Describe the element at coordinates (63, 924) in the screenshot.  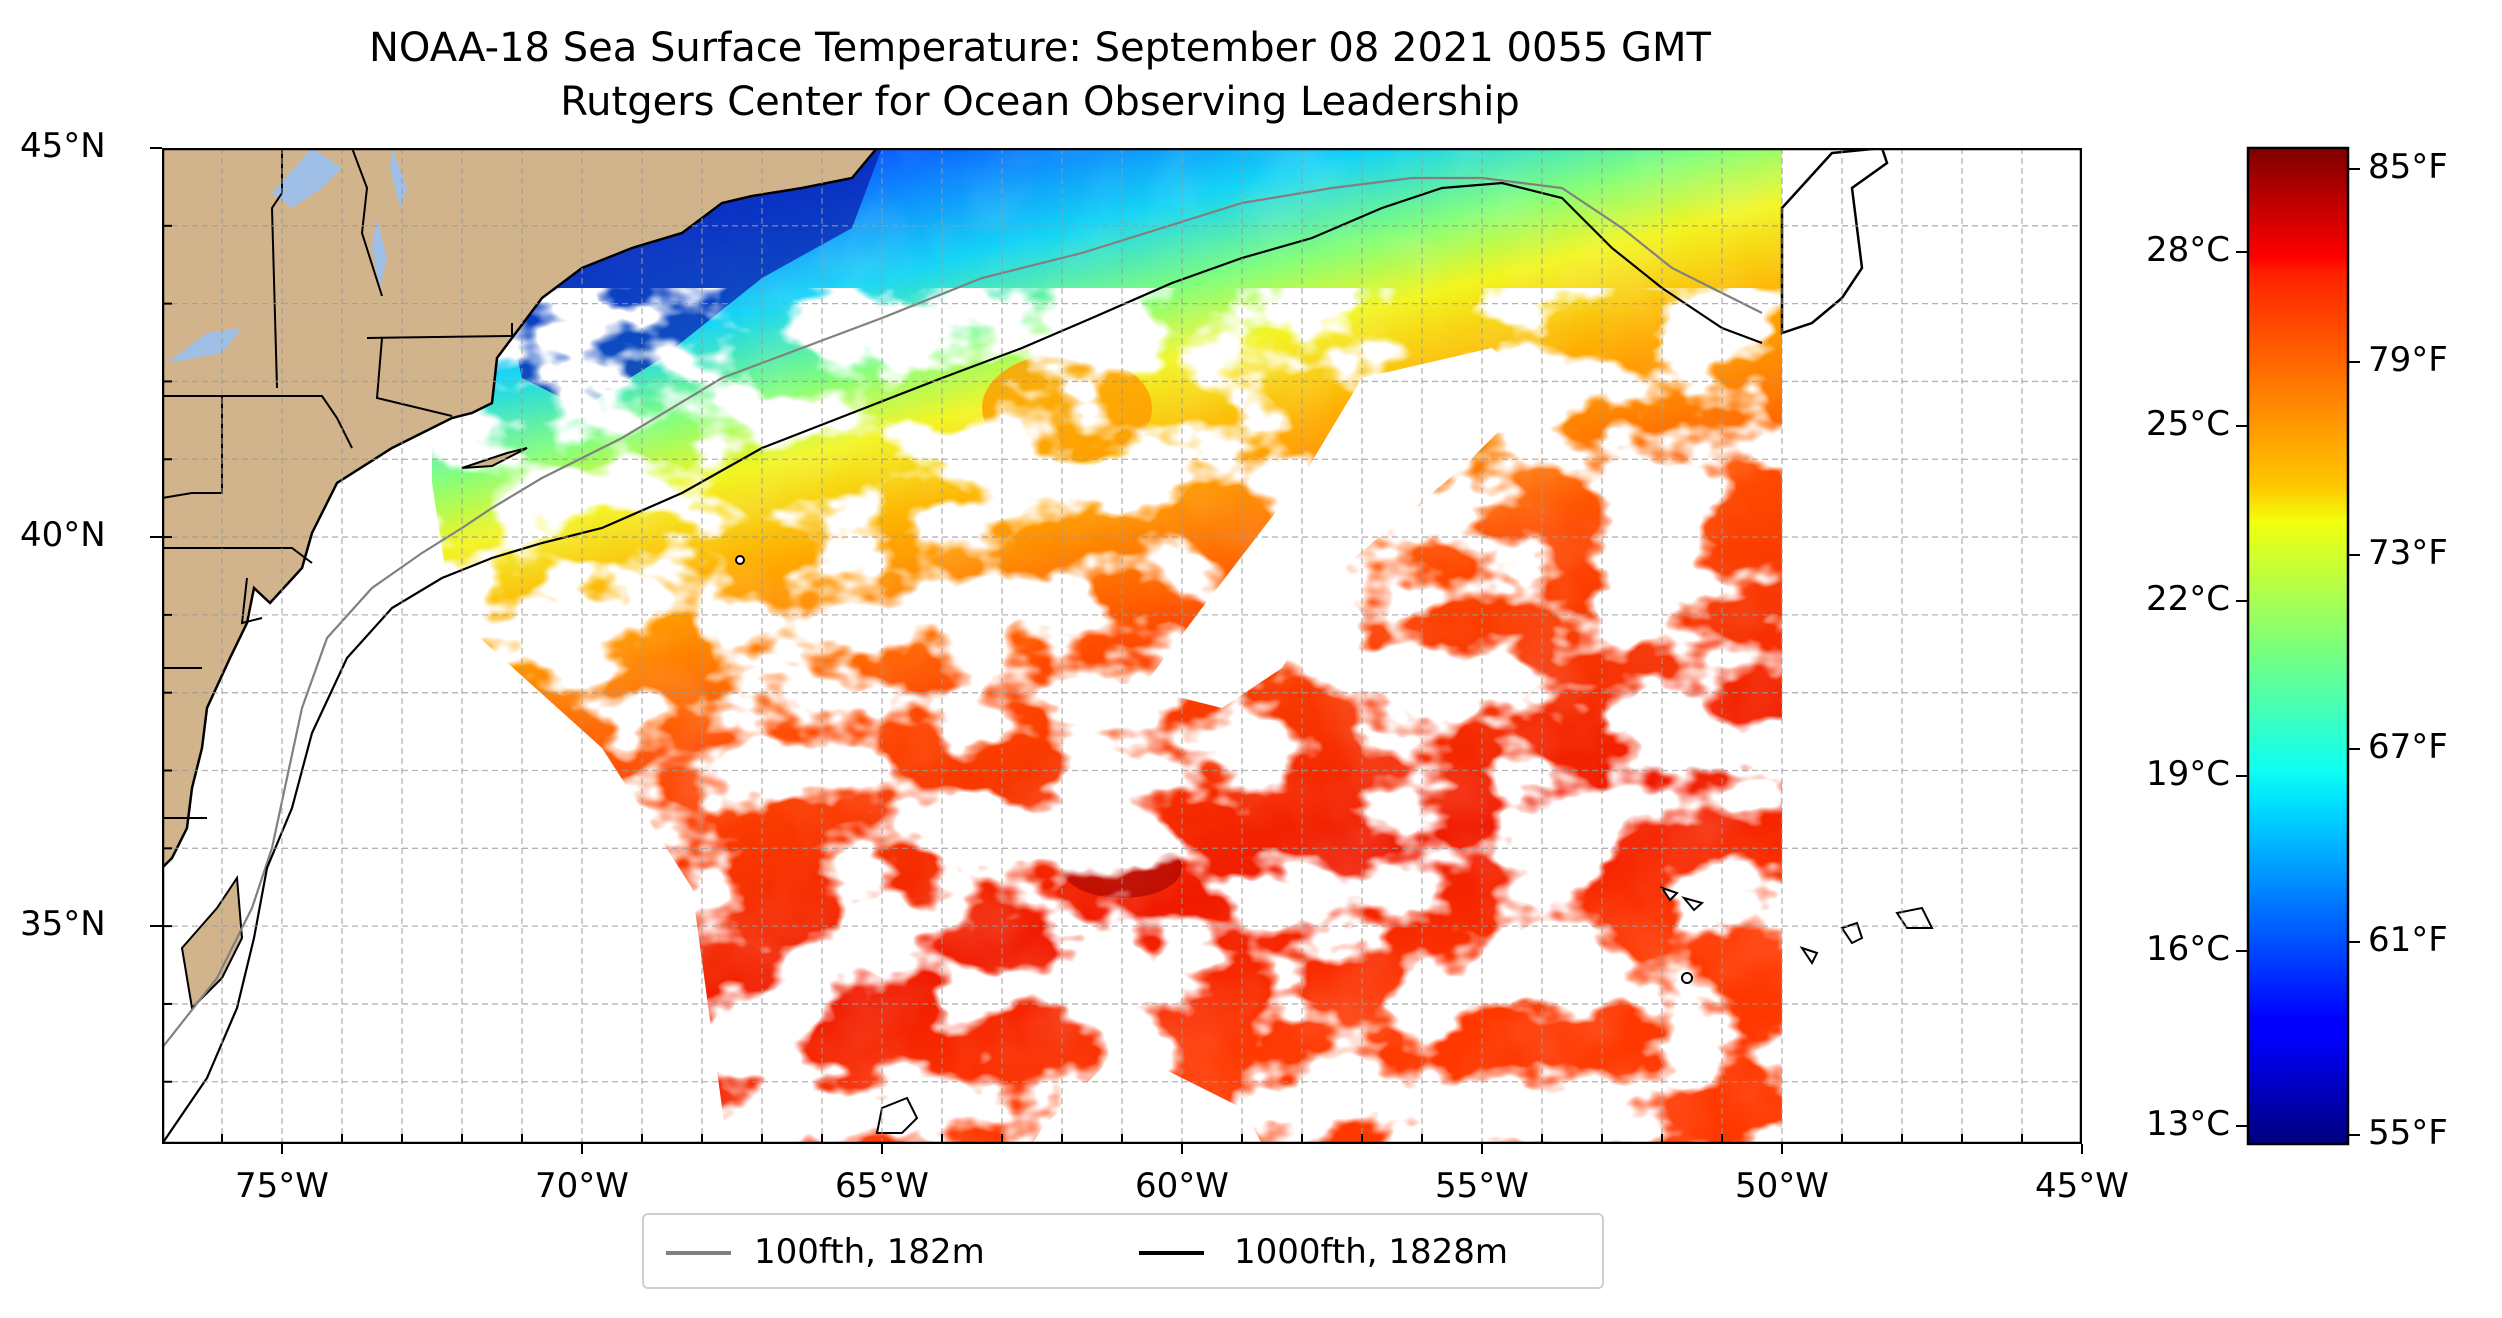
I see `lat-tick-label: 35°N` at that location.